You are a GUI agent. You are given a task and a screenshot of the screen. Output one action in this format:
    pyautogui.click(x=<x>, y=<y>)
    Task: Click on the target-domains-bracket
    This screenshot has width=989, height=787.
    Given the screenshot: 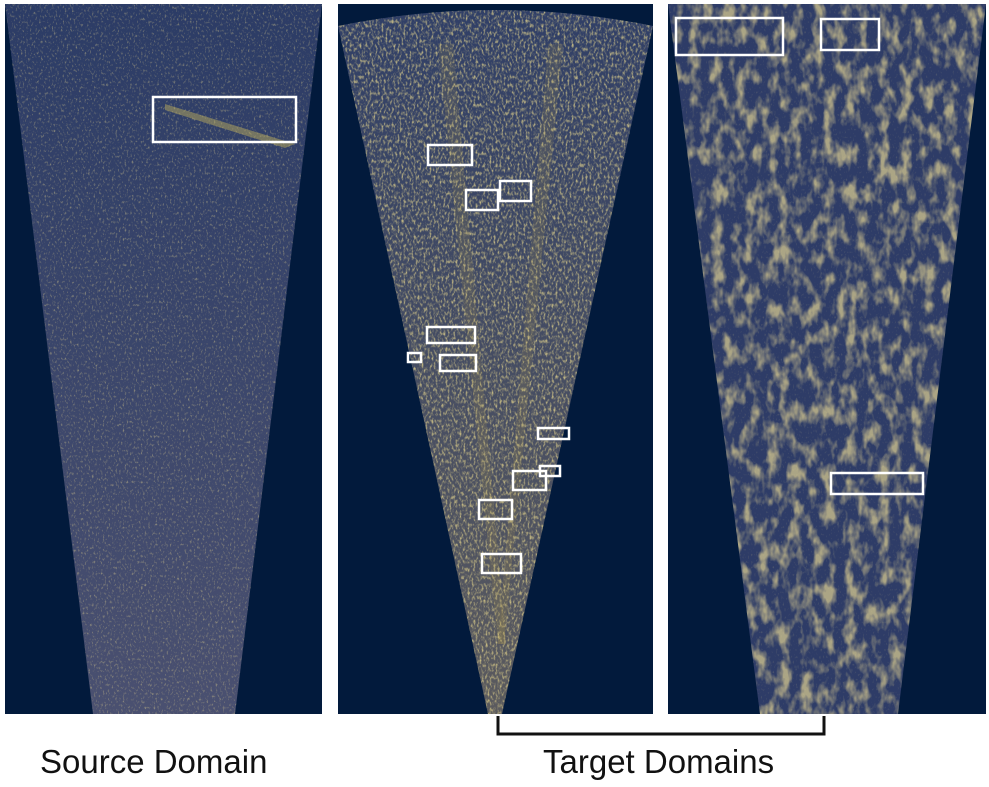 What is the action you would take?
    pyautogui.click(x=661, y=726)
    